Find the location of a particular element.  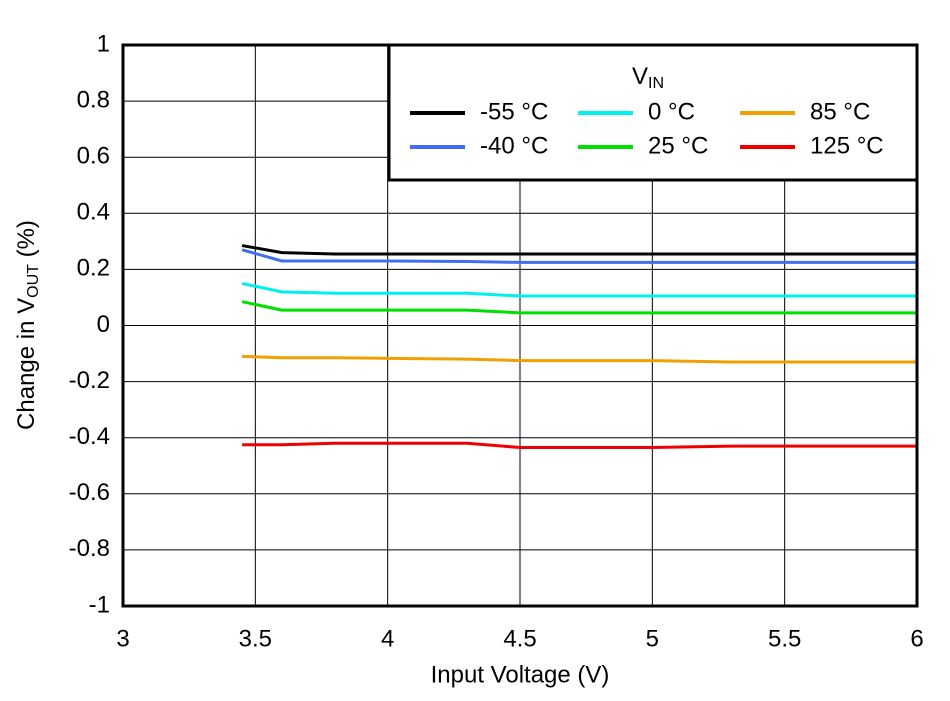

x-tick-label: 3.5 is located at coordinates (255, 638).